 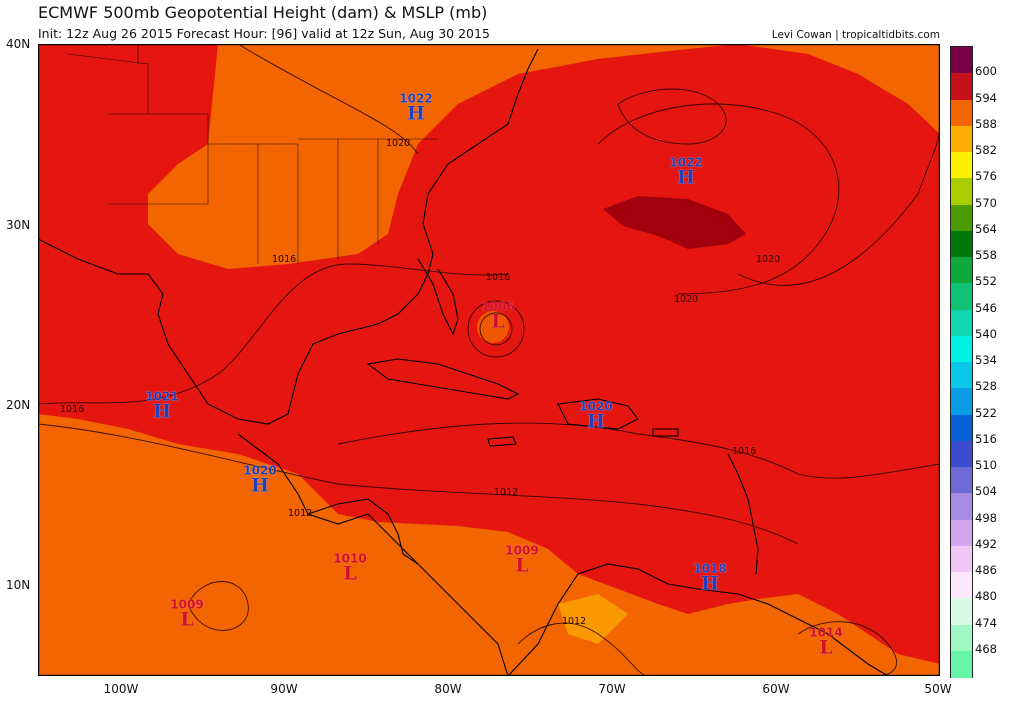 What do you see at coordinates (218, 606) in the screenshot?
I see `isobar-low-south` at bounding box center [218, 606].